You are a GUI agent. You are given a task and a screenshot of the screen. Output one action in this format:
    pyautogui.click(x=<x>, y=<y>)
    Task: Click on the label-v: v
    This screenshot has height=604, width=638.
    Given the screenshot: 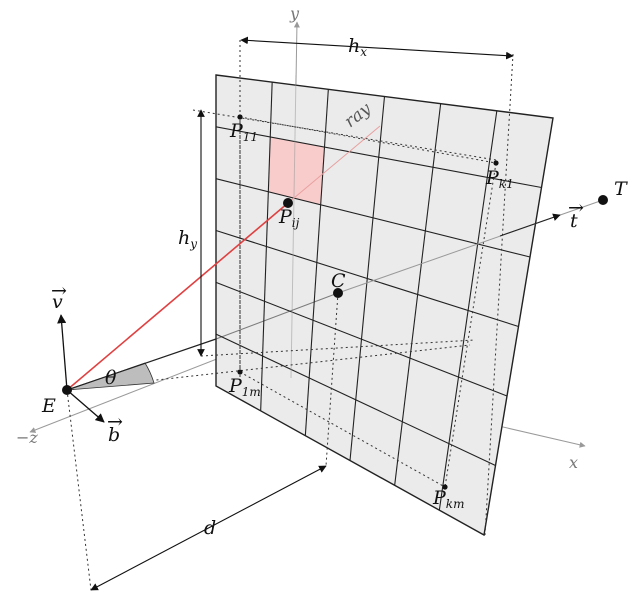 What is the action you would take?
    pyautogui.click(x=57, y=302)
    